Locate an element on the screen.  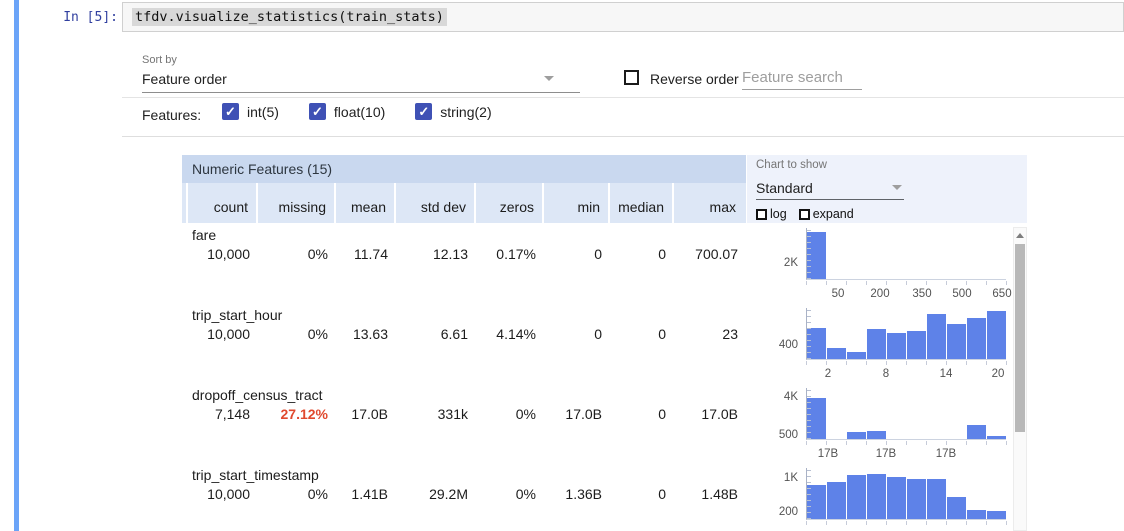
table-header-row: count missing mean std dev zeros min median max is located at coordinates (464, 203).